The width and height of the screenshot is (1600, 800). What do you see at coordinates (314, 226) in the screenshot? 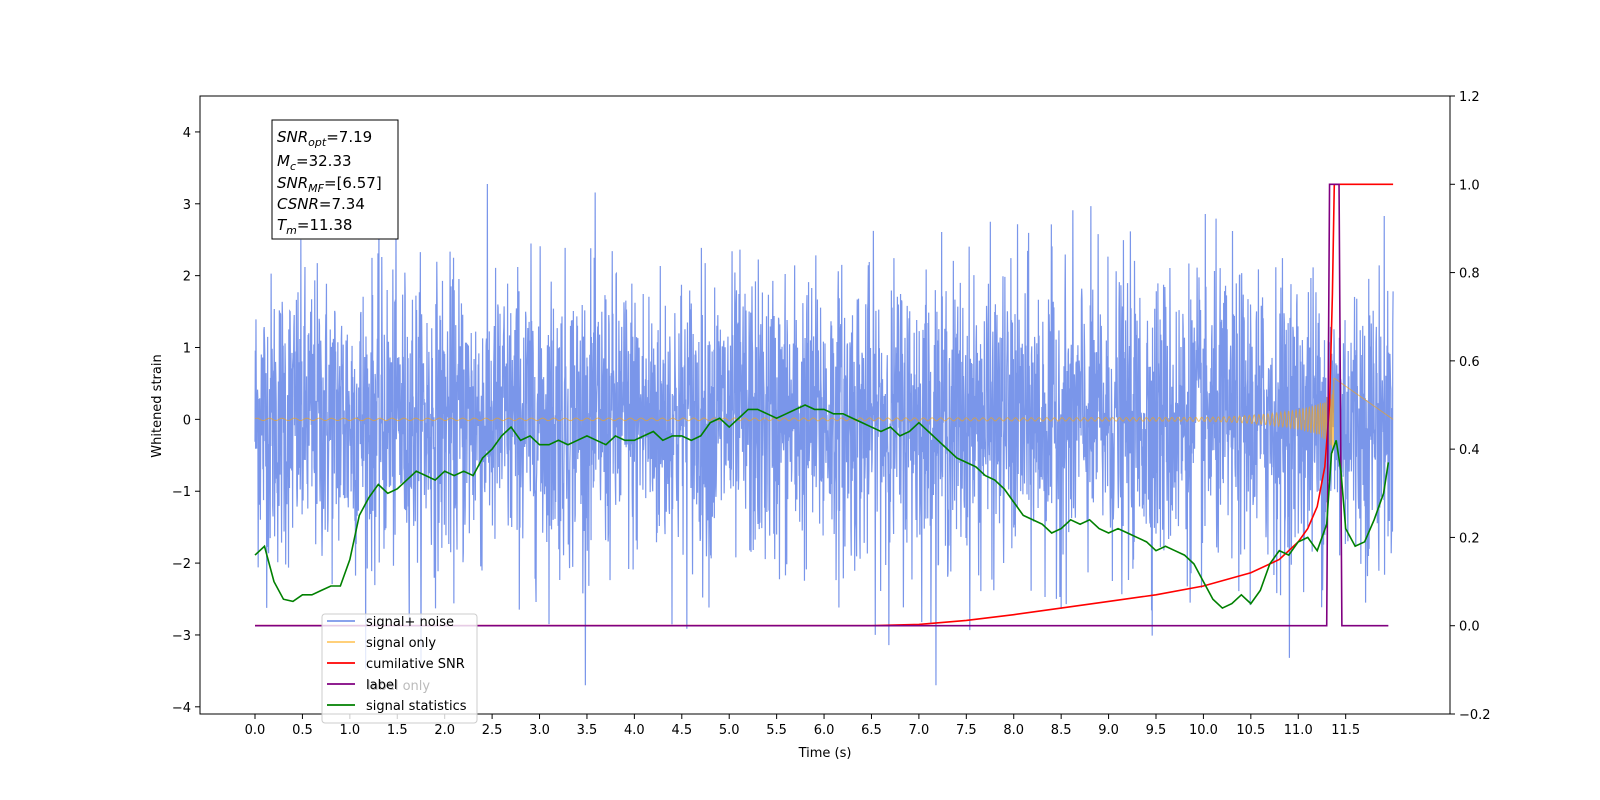
I see `stat-tm: Tm=11.38` at bounding box center [314, 226].